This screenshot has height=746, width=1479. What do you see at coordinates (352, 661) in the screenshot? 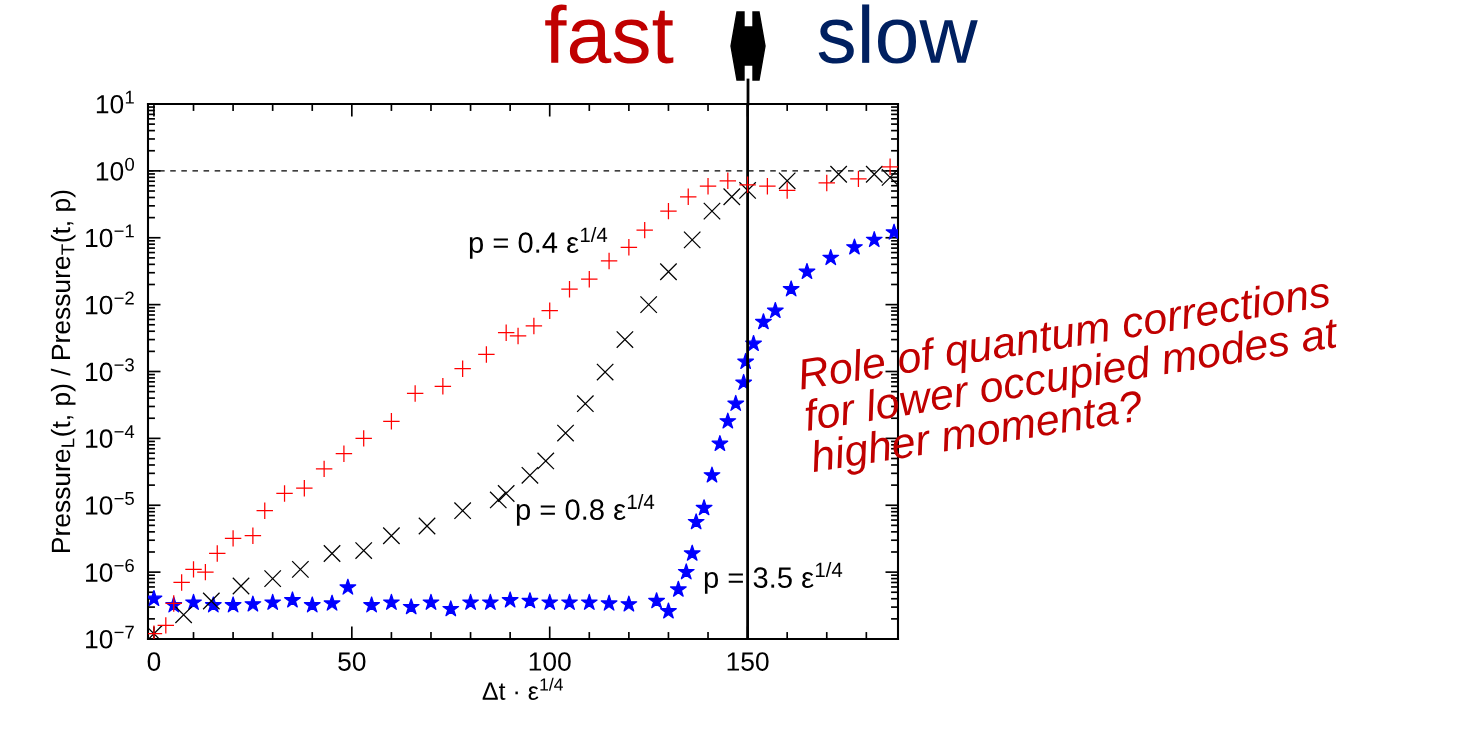
I see `x-tick-label: 50` at bounding box center [352, 661].